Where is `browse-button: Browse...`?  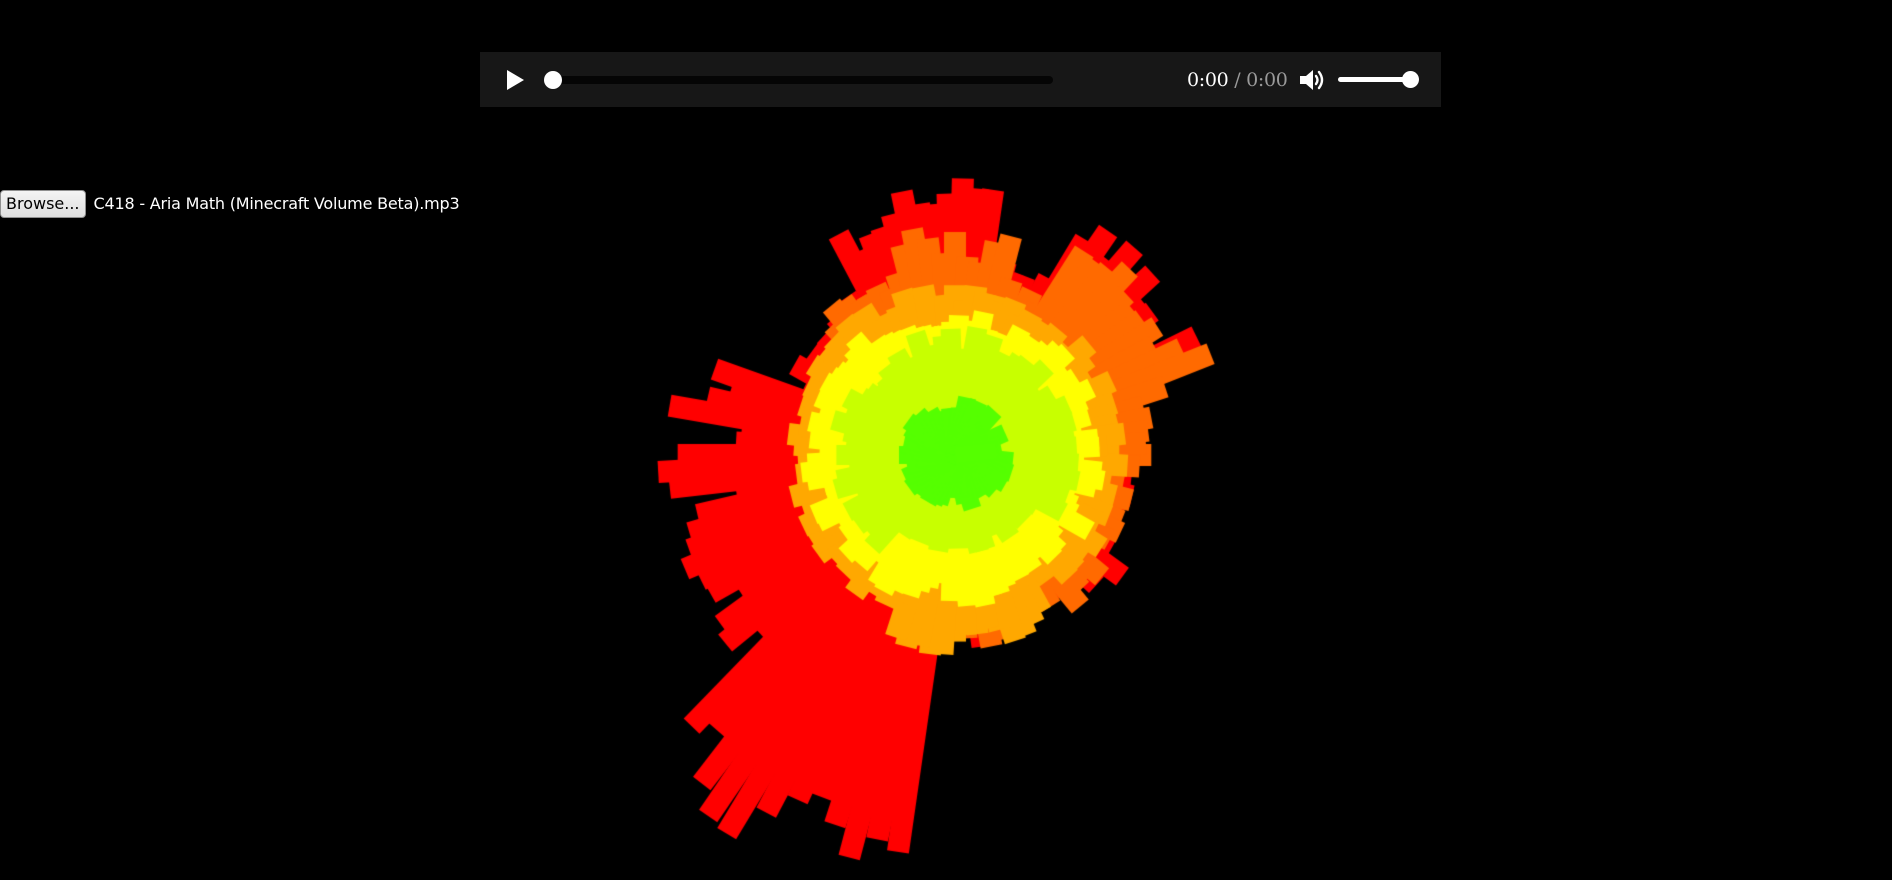 browse-button: Browse... is located at coordinates (43, 203).